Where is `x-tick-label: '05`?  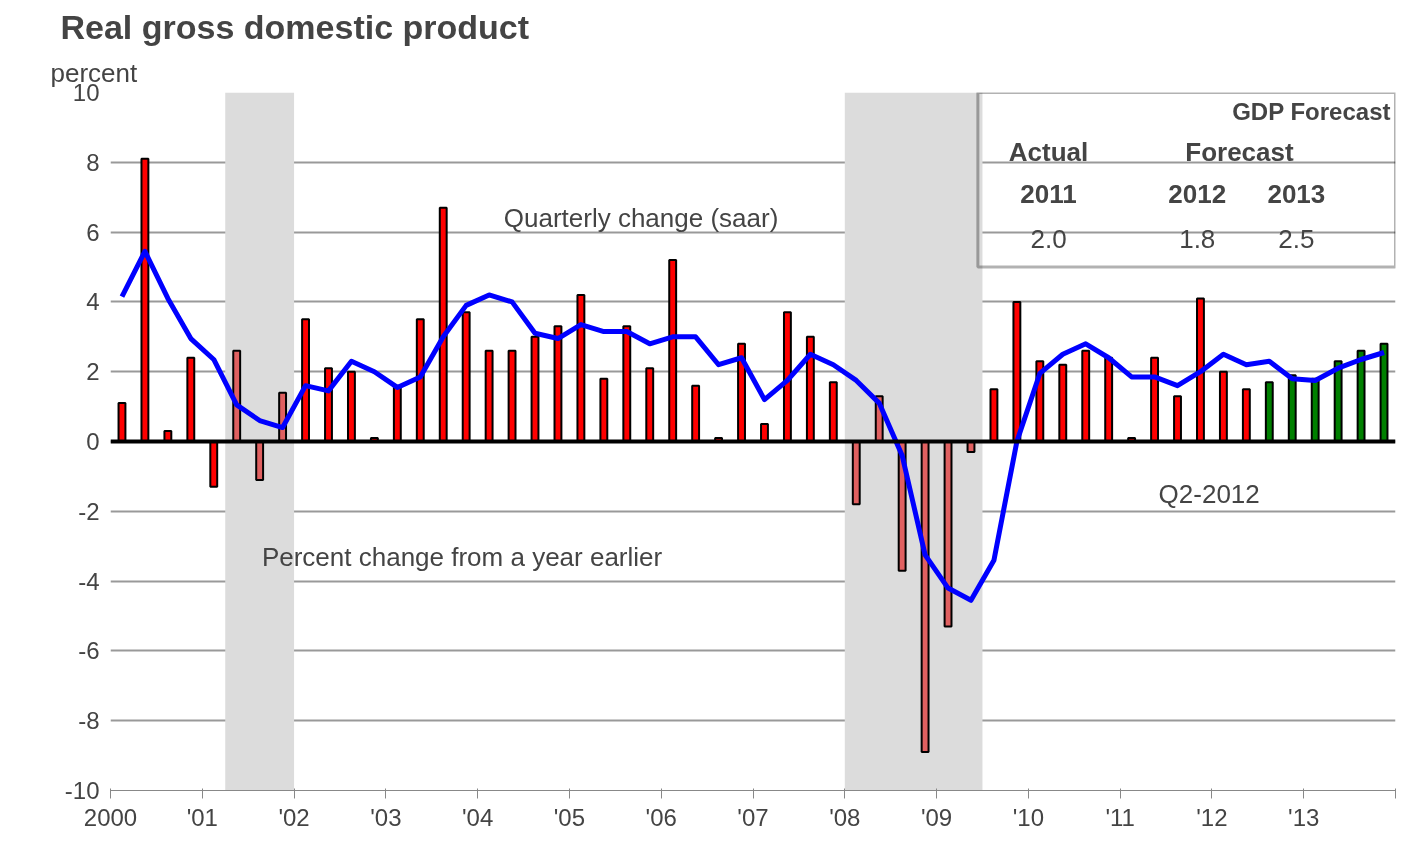
x-tick-label: '05 is located at coordinates (569, 817).